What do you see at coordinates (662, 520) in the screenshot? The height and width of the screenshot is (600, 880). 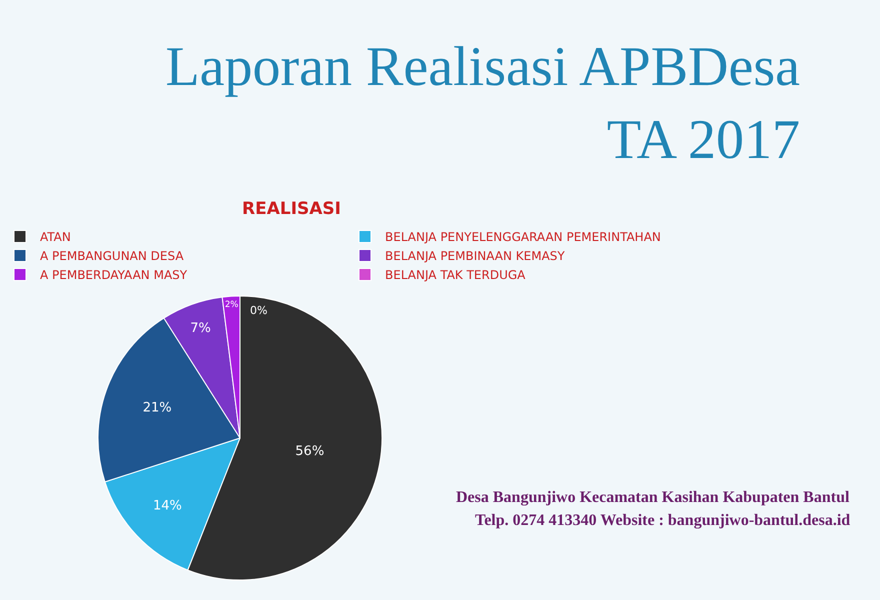 I see `text: Telp. 0274 413340 Website : bangunjiwo-bantul.desa.id` at bounding box center [662, 520].